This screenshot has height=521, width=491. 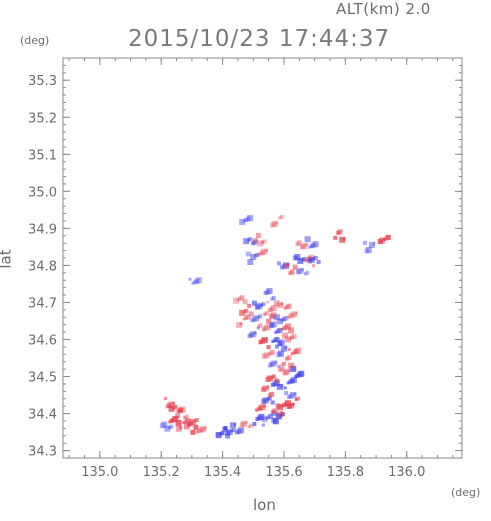 I want to click on x-tick-label: 136.0, so click(x=406, y=472).